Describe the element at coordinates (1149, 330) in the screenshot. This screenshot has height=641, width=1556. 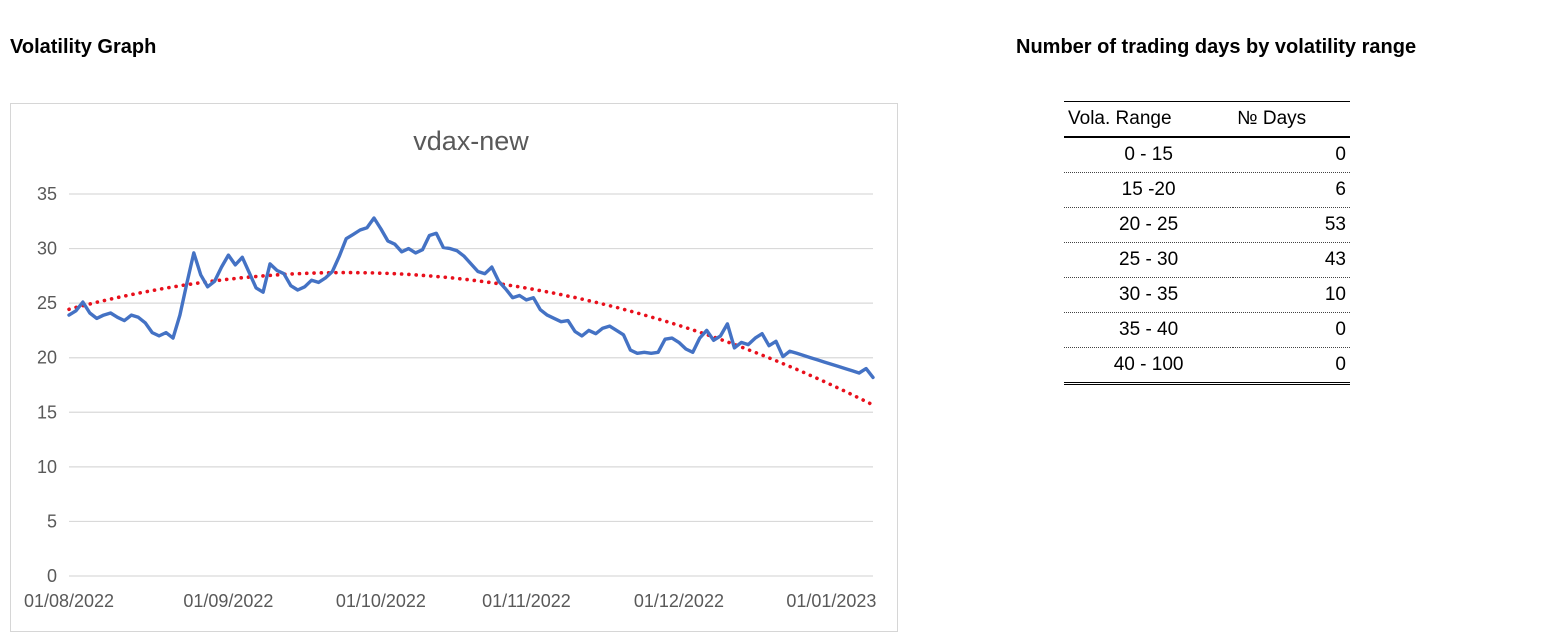
I see `vola-range-cell: 35 - 40` at that location.